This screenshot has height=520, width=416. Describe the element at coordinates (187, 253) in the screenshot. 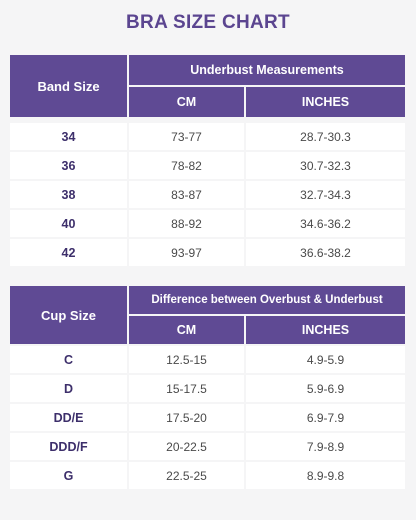

I see `cm-cell: 93-97` at that location.